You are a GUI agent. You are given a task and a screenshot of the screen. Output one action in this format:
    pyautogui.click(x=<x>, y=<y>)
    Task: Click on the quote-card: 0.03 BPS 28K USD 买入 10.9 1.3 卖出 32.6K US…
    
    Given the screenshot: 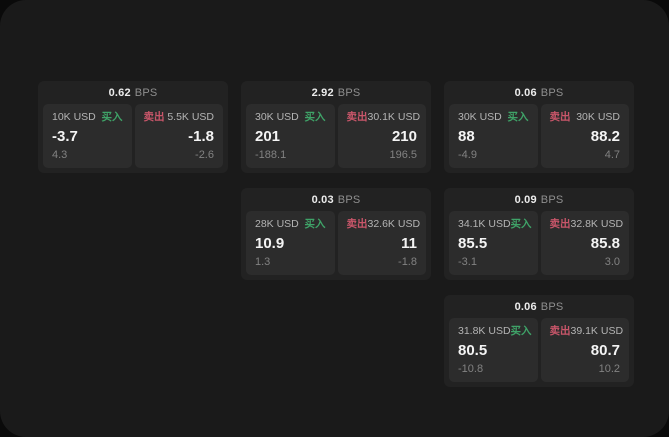 What is the action you would take?
    pyautogui.click(x=336, y=234)
    